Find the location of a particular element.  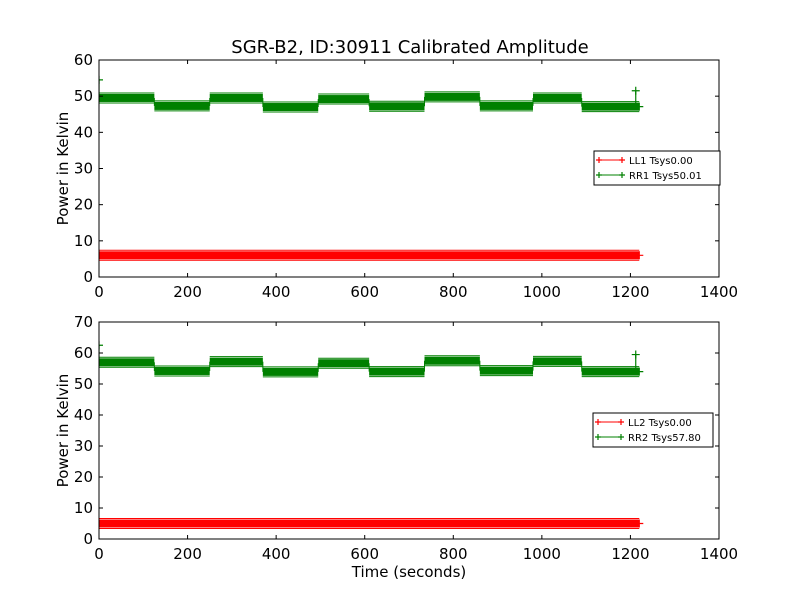

legend: LL1 Tsys0.00 RR1 Tsys50.01 is located at coordinates (657, 168).